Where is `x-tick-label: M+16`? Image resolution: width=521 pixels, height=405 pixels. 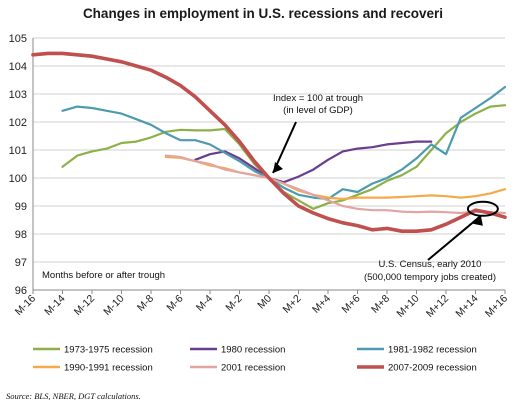
x-tick-label: M+16 is located at coordinates (496, 306).